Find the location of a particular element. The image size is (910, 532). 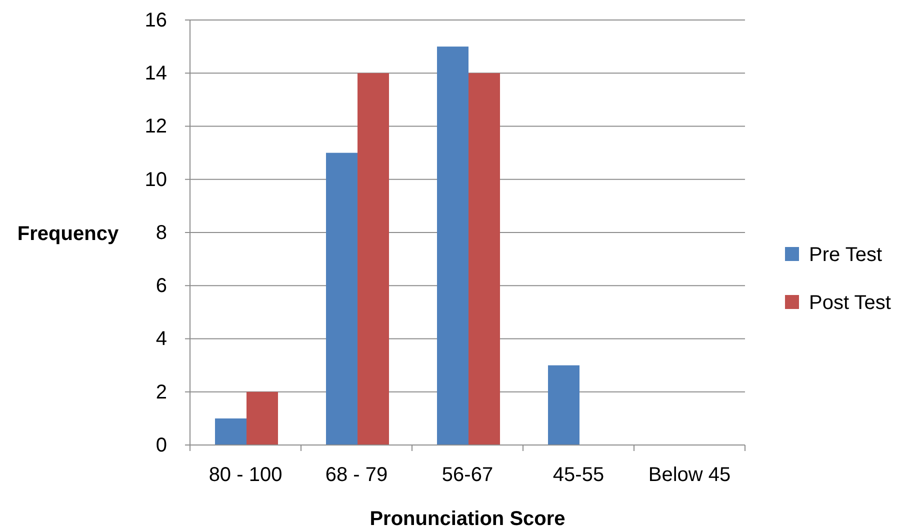

y-tick-label: 6 is located at coordinates (161, 286).